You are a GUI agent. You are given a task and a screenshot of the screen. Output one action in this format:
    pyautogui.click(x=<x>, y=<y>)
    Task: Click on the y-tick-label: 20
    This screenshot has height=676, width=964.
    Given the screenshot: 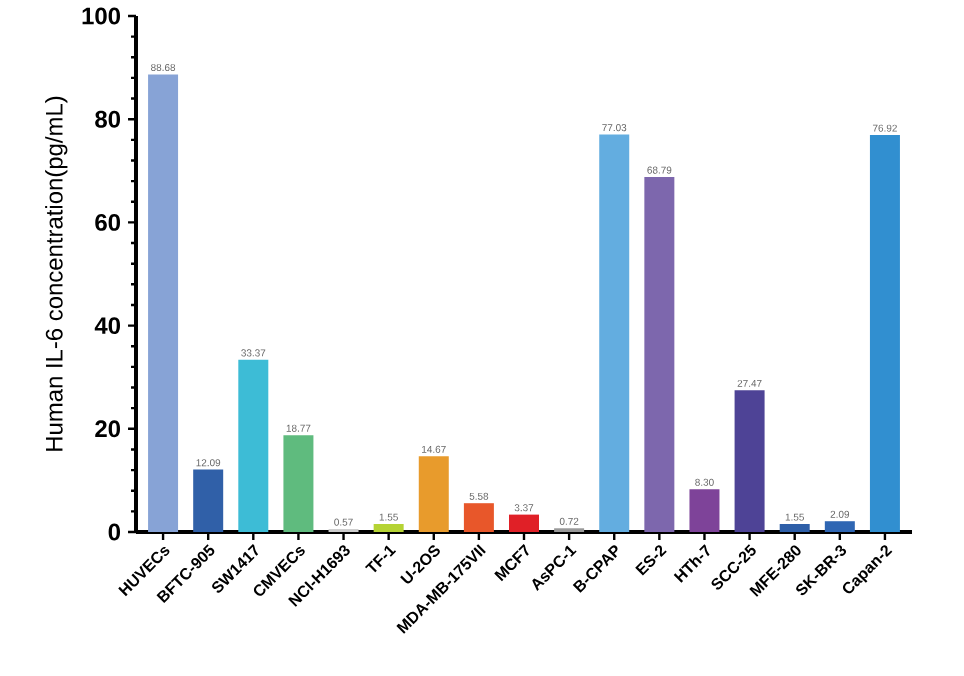 What is the action you would take?
    pyautogui.click(x=107, y=429)
    